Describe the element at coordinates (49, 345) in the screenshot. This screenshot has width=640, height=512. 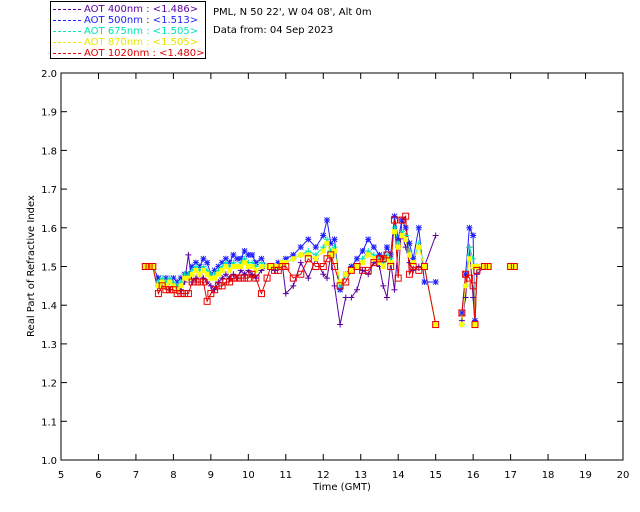
I see `y-tick-label: 1.3` at that location.